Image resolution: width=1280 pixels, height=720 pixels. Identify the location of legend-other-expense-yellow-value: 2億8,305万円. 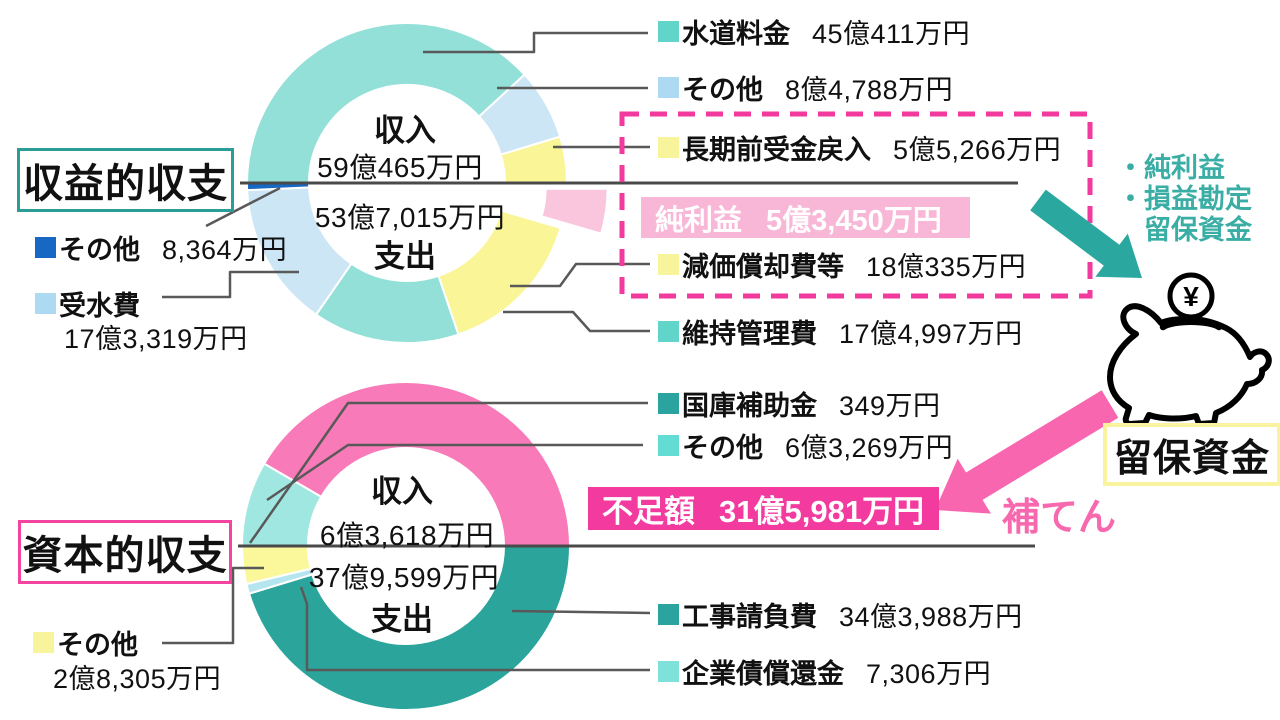
(137, 679).